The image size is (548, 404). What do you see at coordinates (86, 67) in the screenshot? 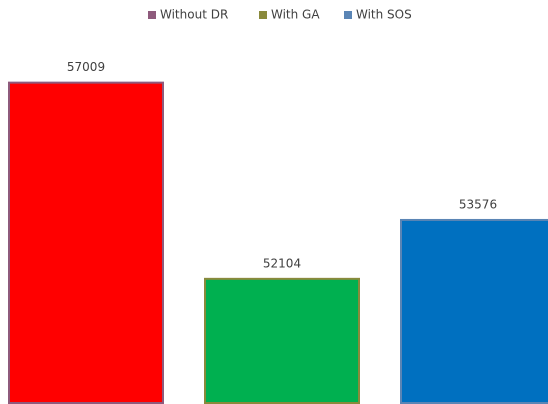
I see `data-label: 57009` at bounding box center [86, 67].